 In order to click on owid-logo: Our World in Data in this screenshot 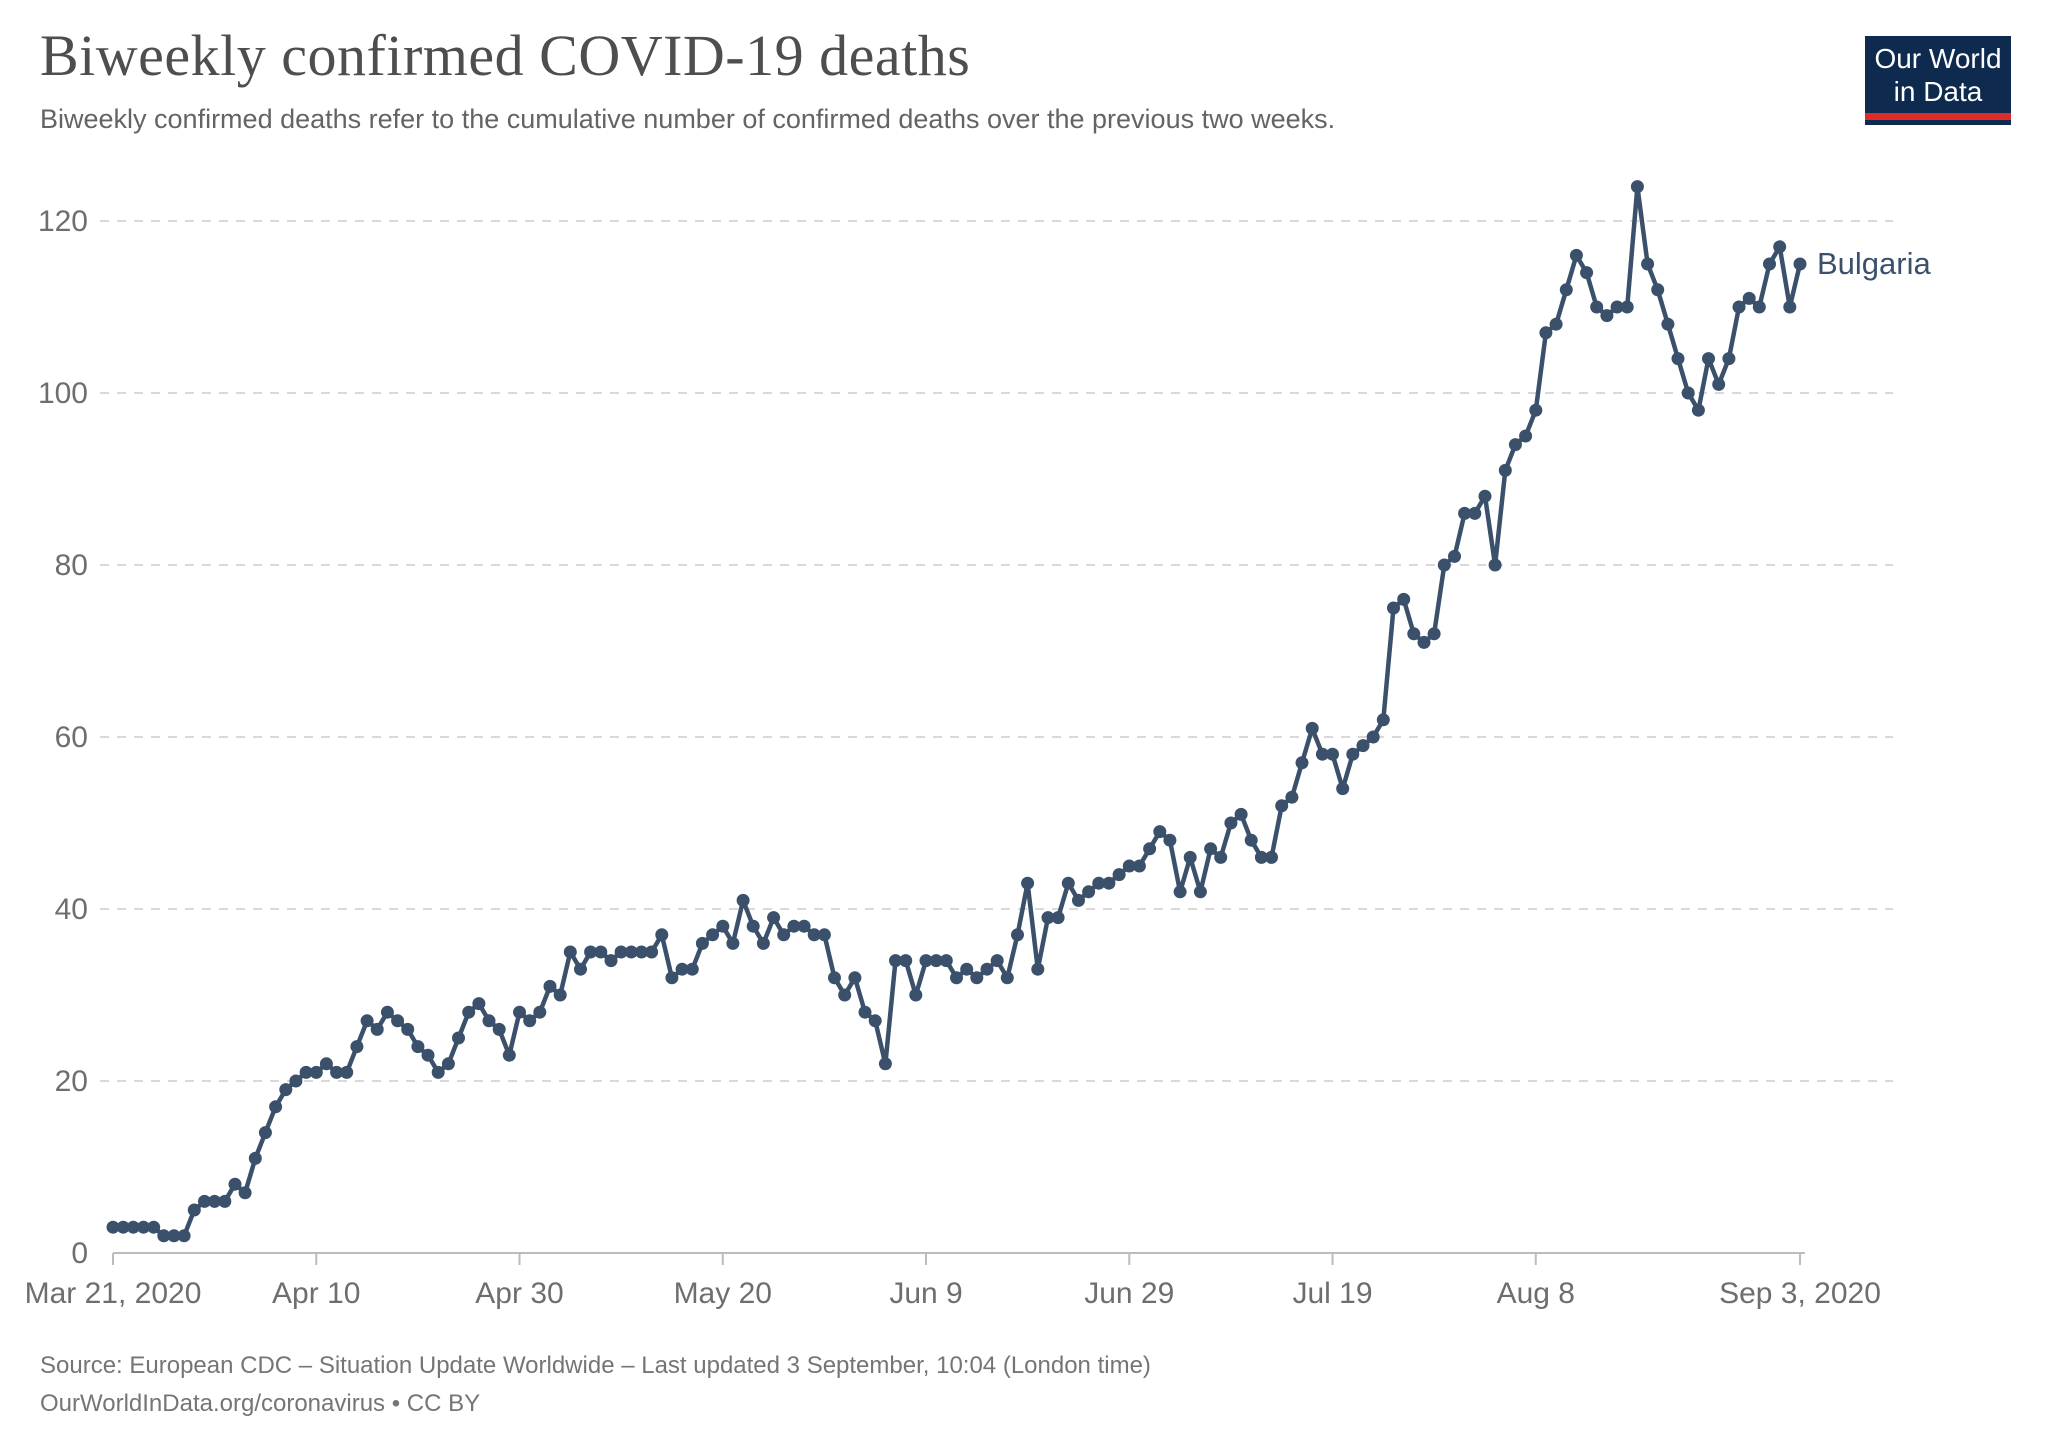, I will do `click(1938, 80)`.